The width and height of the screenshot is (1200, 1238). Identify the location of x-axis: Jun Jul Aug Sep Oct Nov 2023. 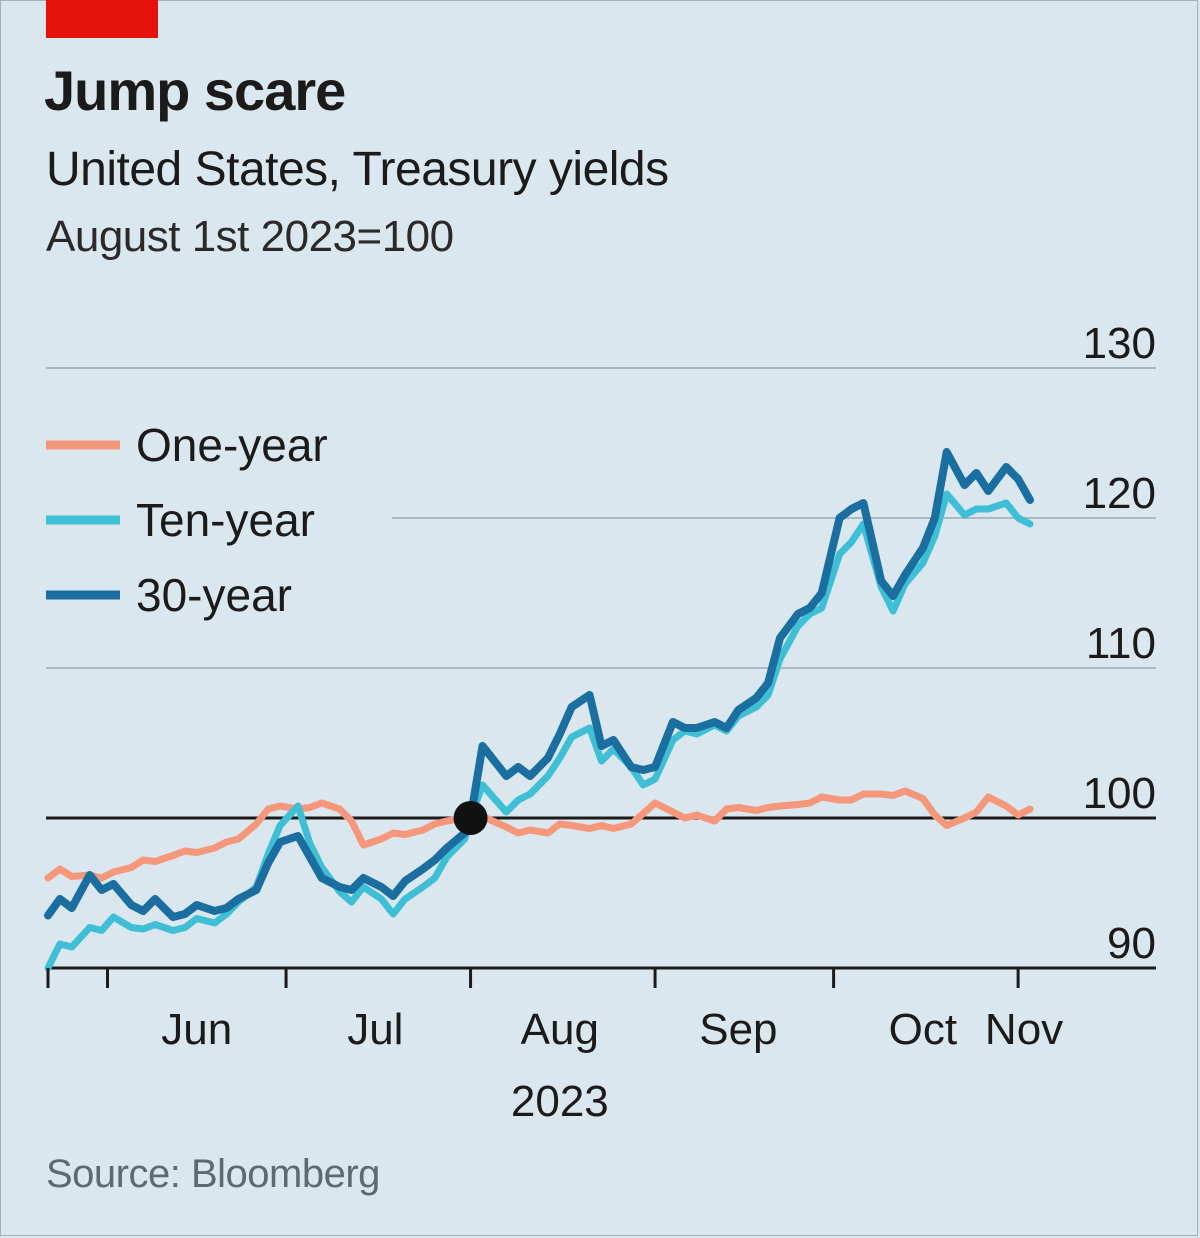
(554, 1047).